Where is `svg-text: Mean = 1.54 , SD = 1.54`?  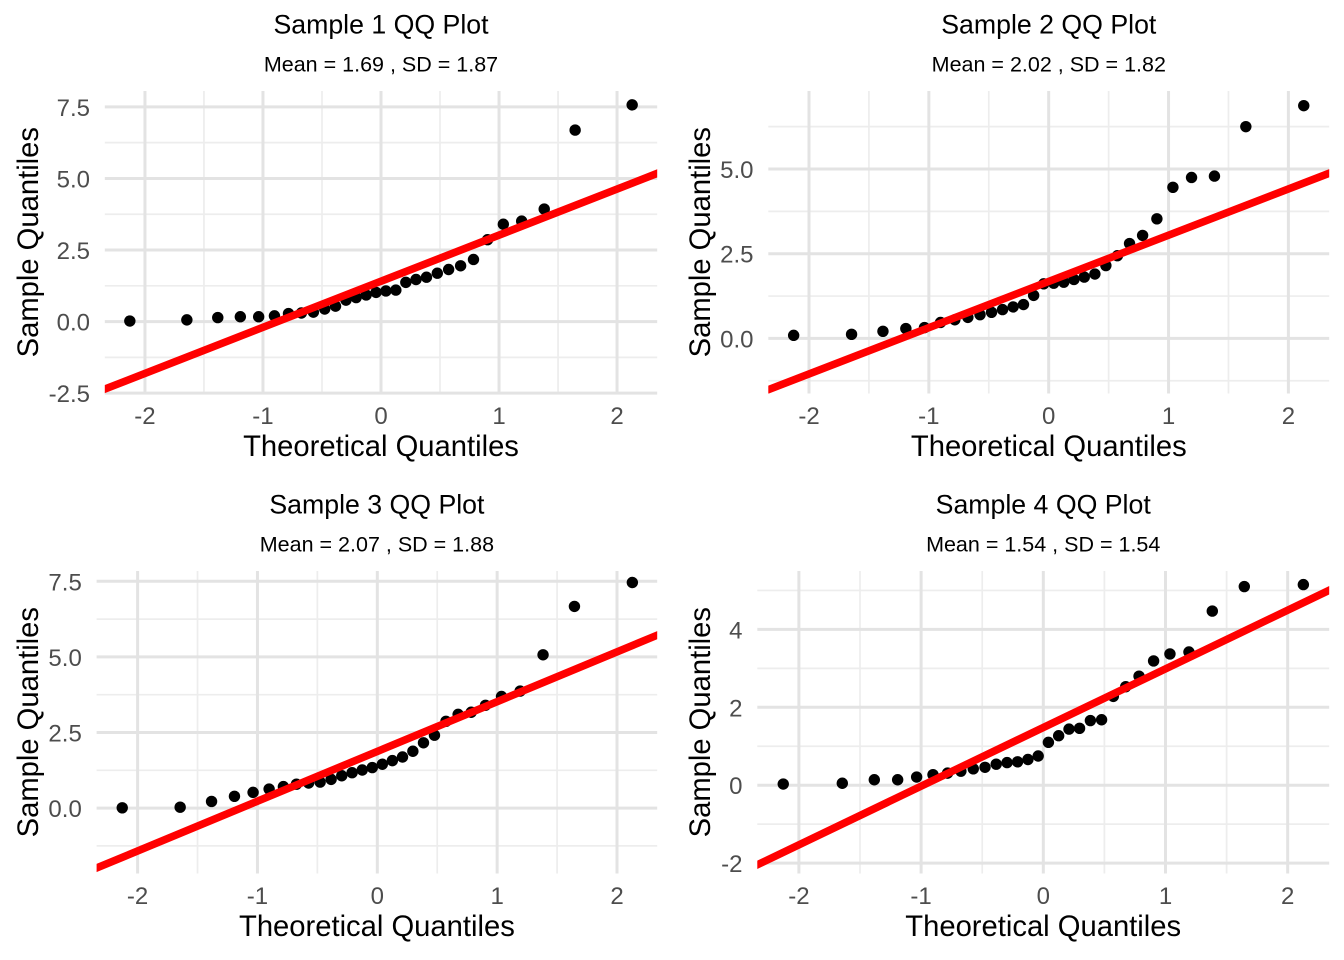
svg-text: Mean = 1.54 , SD = 1.54 is located at coordinates (1043, 545).